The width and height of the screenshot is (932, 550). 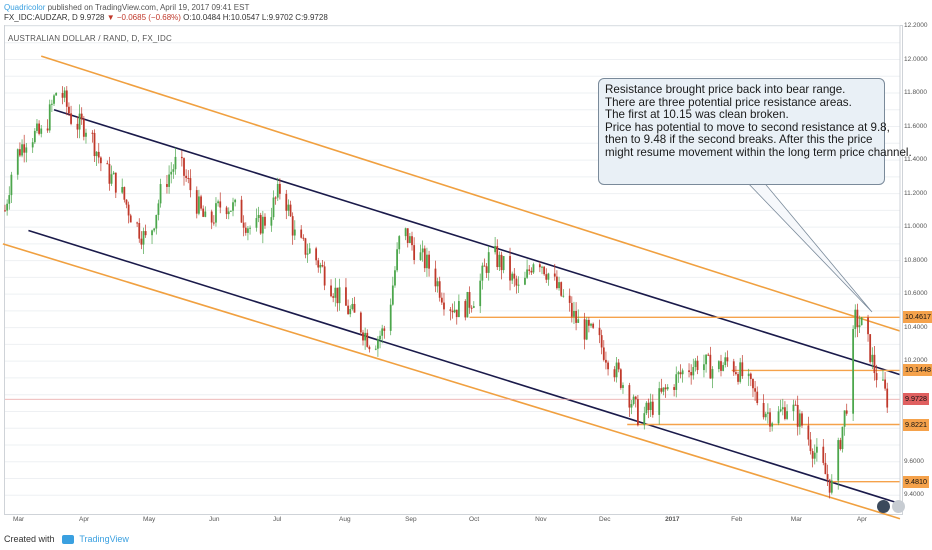 What do you see at coordinates (917, 317) in the screenshot?
I see `price-tag: 10.4617` at bounding box center [917, 317].